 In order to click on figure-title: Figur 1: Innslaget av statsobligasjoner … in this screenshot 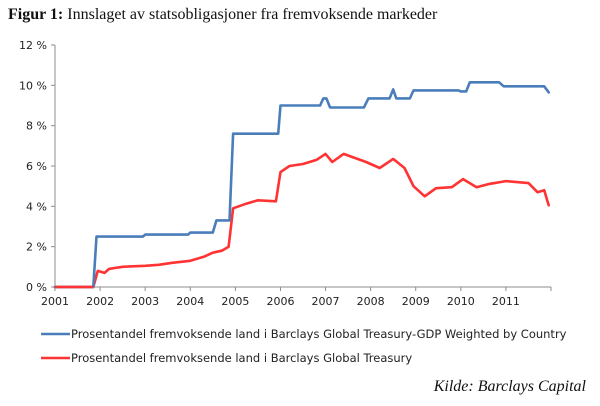, I will do `click(222, 15)`.